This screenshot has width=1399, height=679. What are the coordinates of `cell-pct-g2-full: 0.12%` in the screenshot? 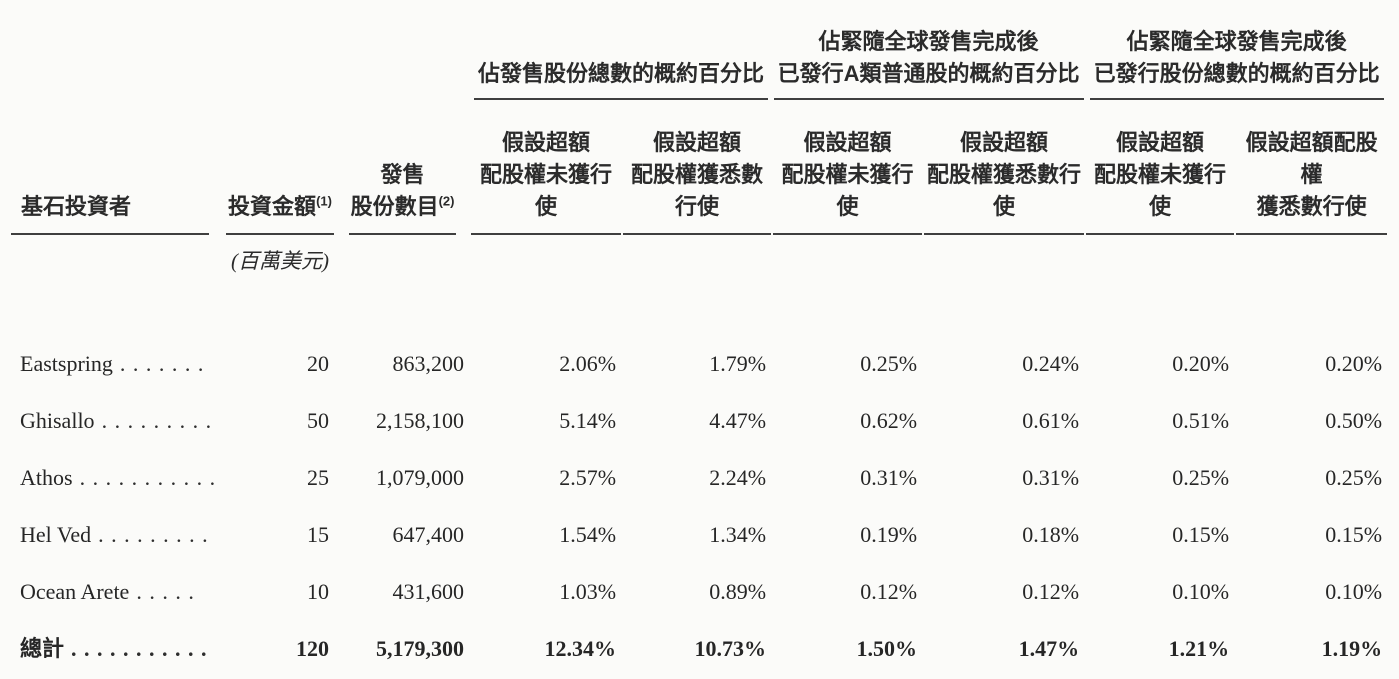 It's located at (1051, 591).